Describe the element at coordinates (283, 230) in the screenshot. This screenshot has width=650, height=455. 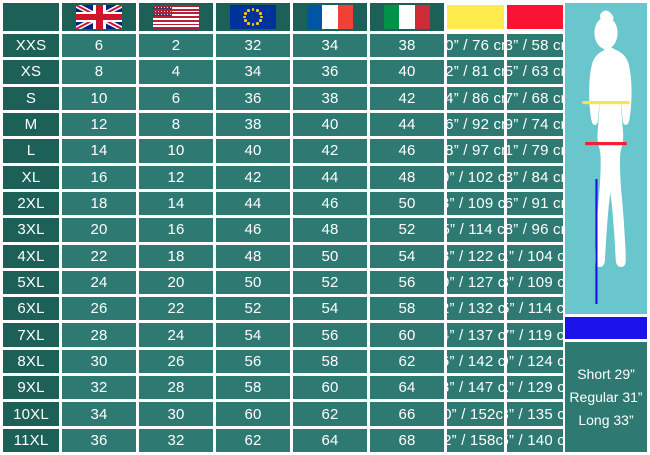
I see `table-row: 3XL201646485245” / 114 cm38” / 96 cm` at that location.